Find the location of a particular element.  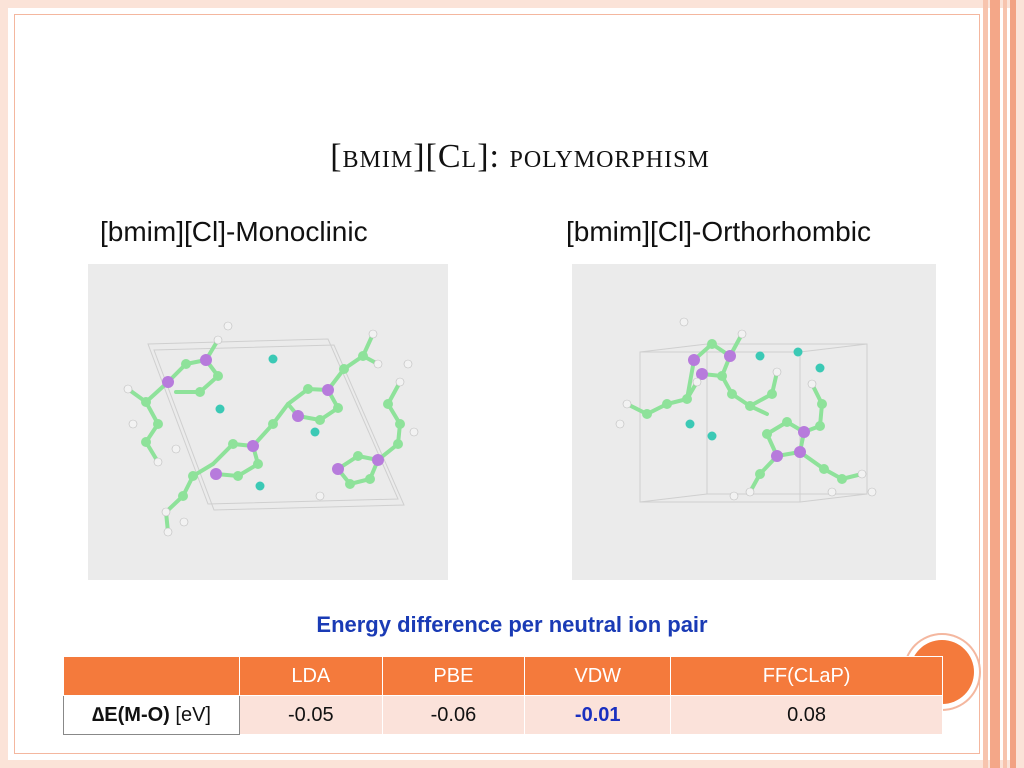

header-cell-ffclap: FF(CLaP) is located at coordinates (806, 676).